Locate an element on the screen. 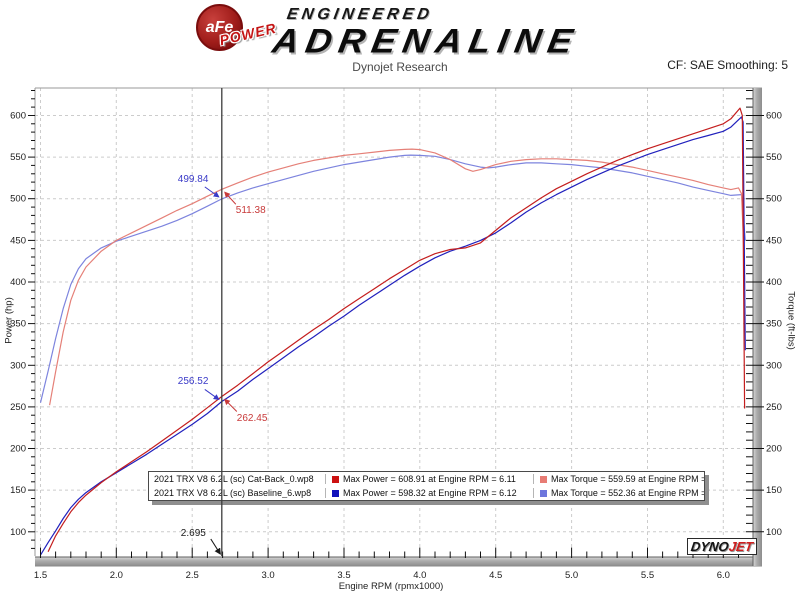 This screenshot has width=800, height=600. legend-max-power-text: Max Power = 598.32 at Engine RPM = 6.12 is located at coordinates (430, 493).